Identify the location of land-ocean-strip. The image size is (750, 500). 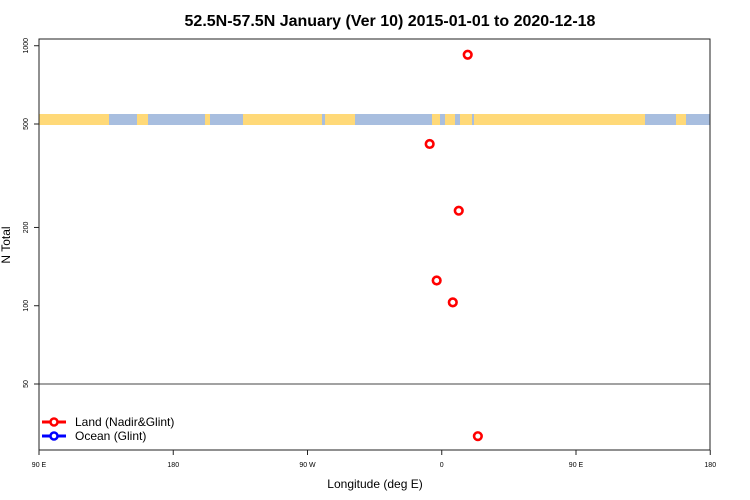
(374, 119).